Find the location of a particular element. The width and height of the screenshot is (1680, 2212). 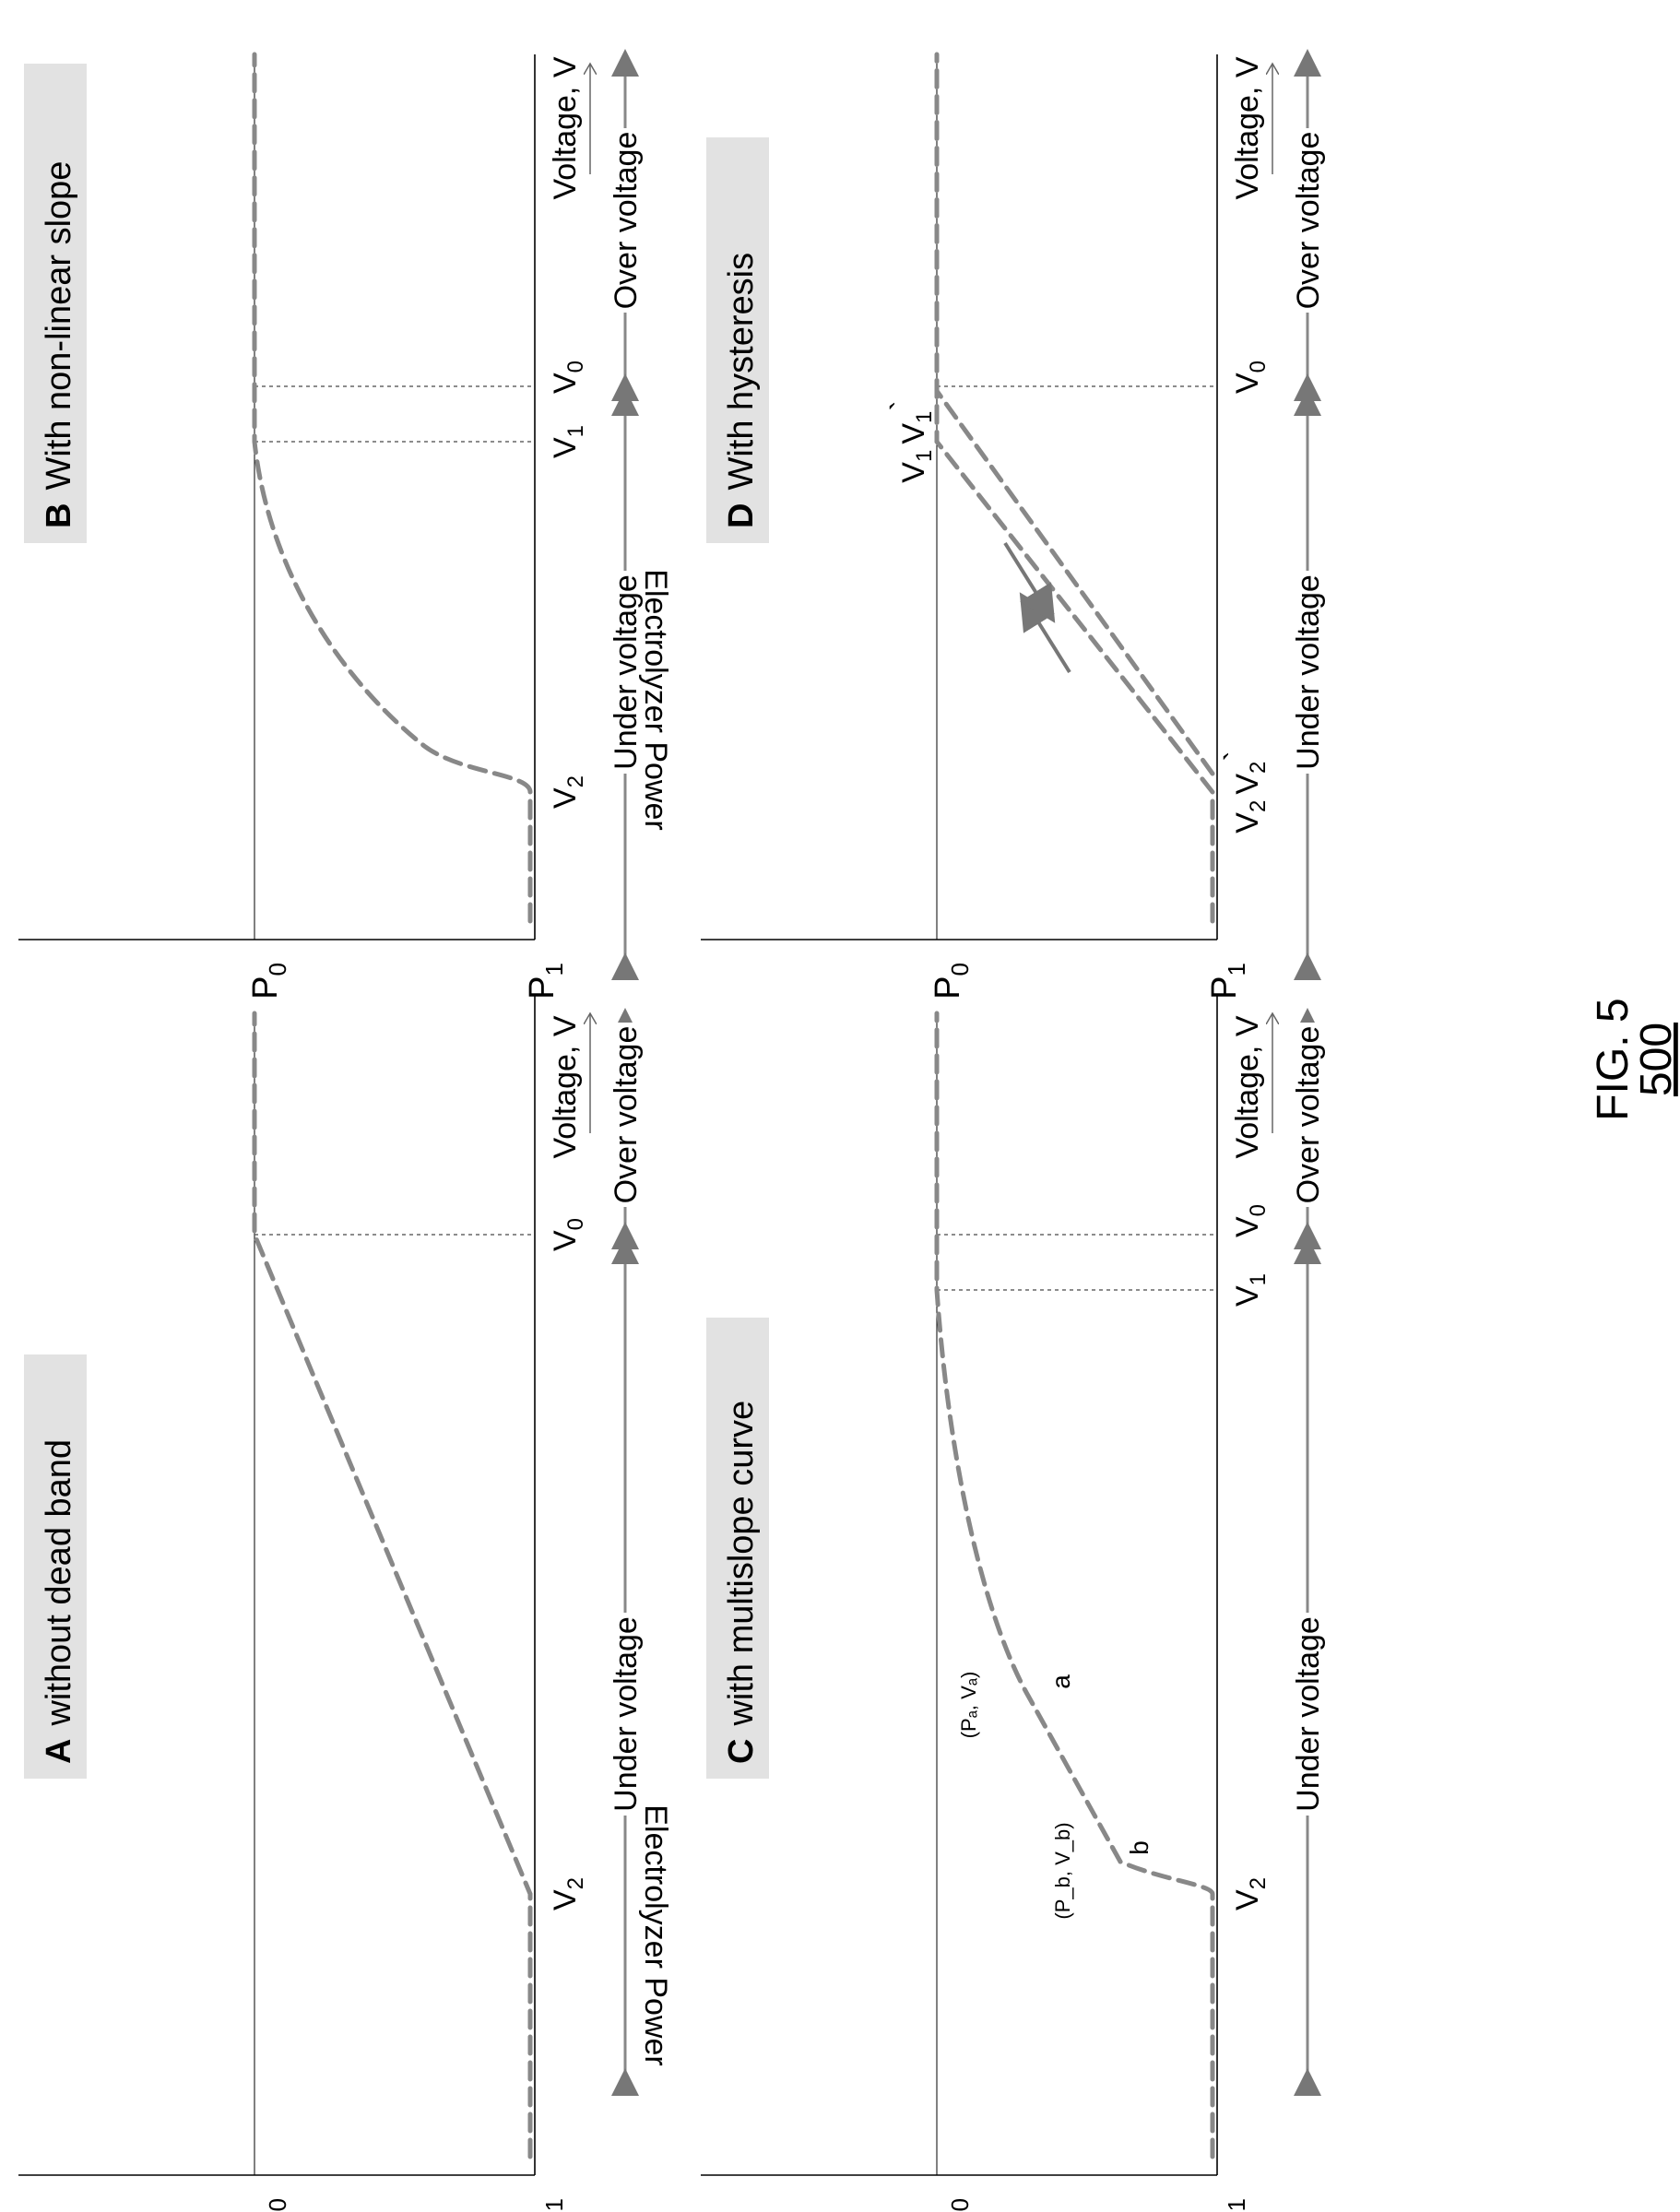

panel-b-p0-label: P0 is located at coordinates (268, 982).